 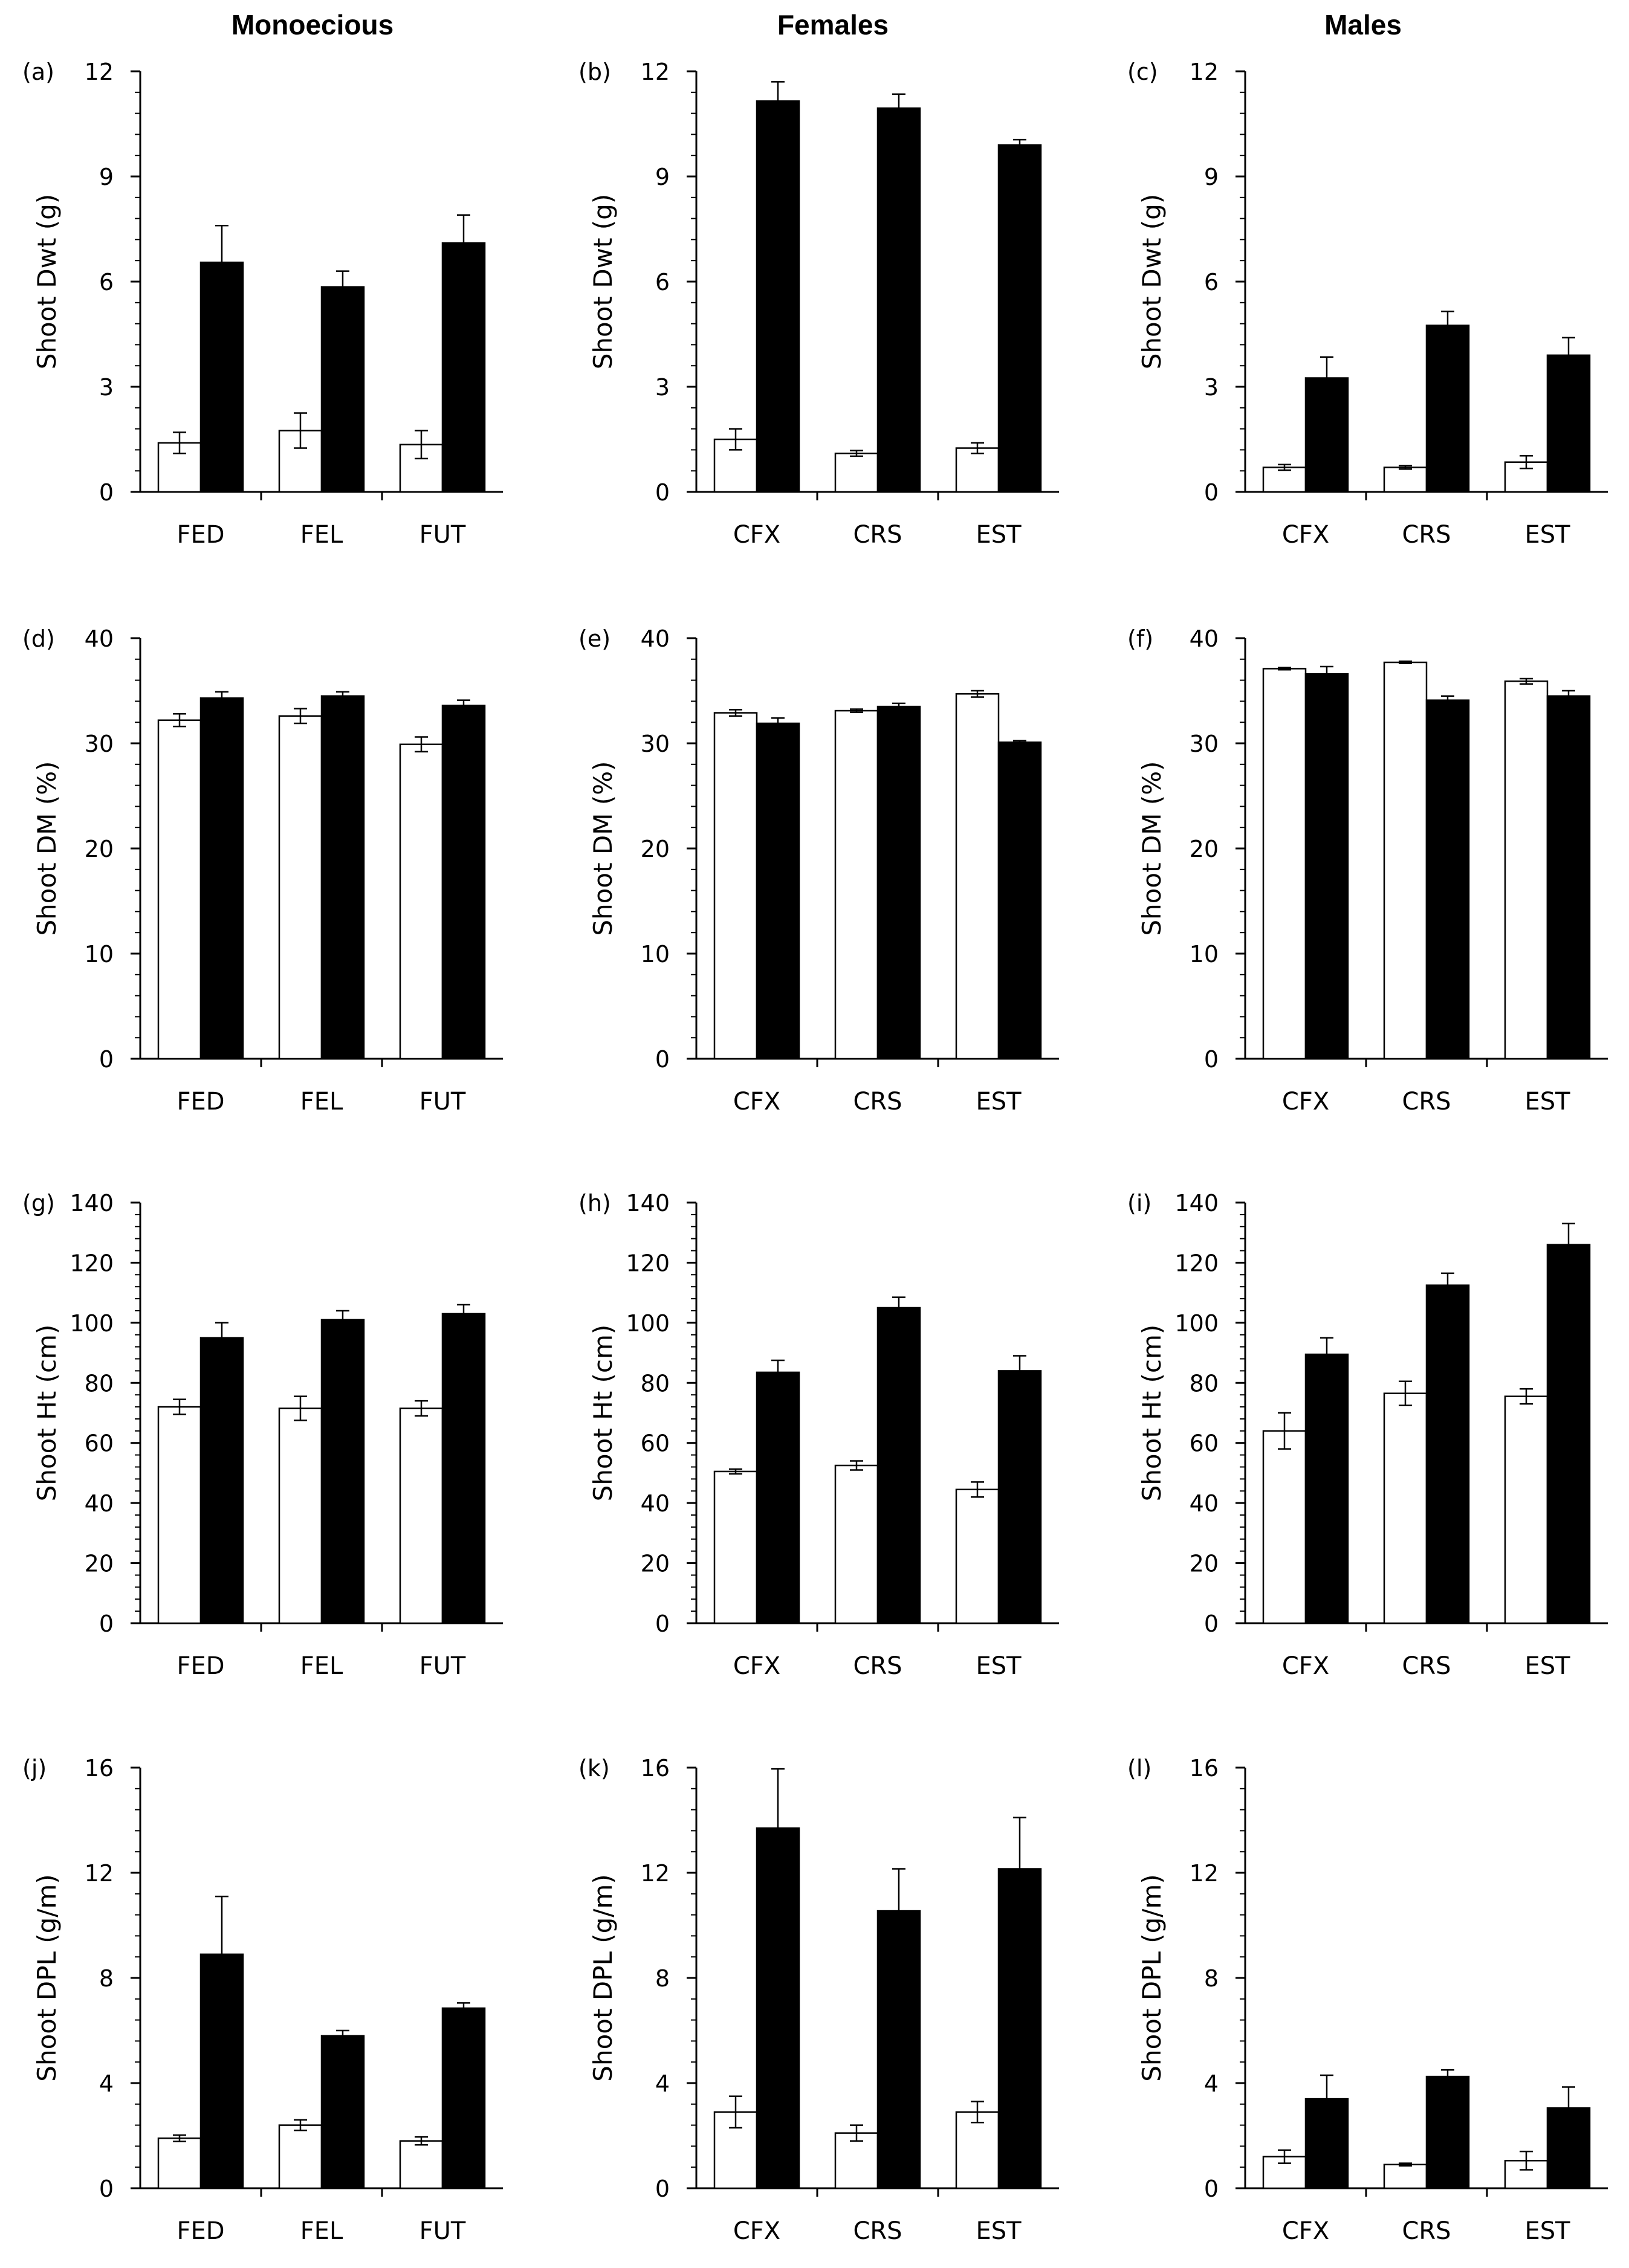 I want to click on panel-label: (j), so click(x=35, y=1768).